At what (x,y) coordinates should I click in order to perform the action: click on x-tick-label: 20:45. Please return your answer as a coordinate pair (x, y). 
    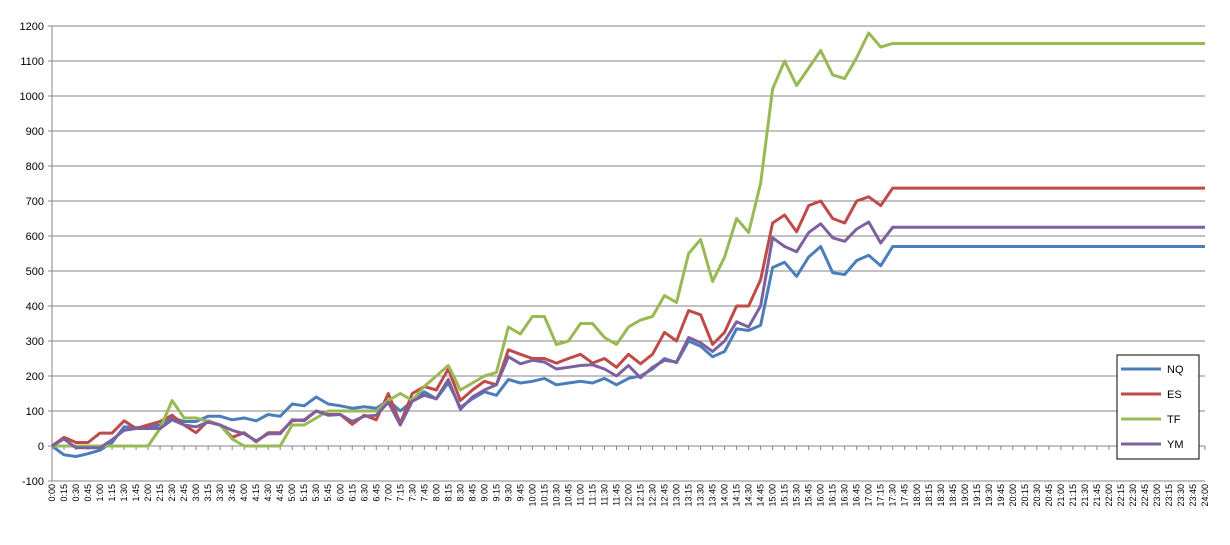
    Looking at the image, I should click on (1049, 495).